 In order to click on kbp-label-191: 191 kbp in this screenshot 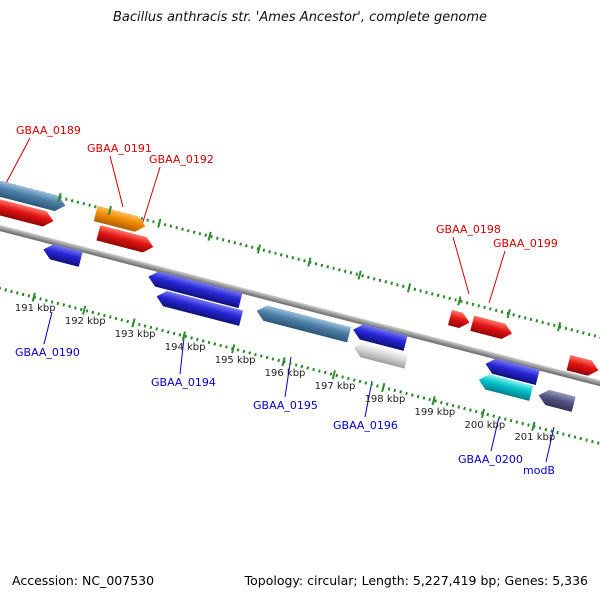, I will do `click(35, 309)`.